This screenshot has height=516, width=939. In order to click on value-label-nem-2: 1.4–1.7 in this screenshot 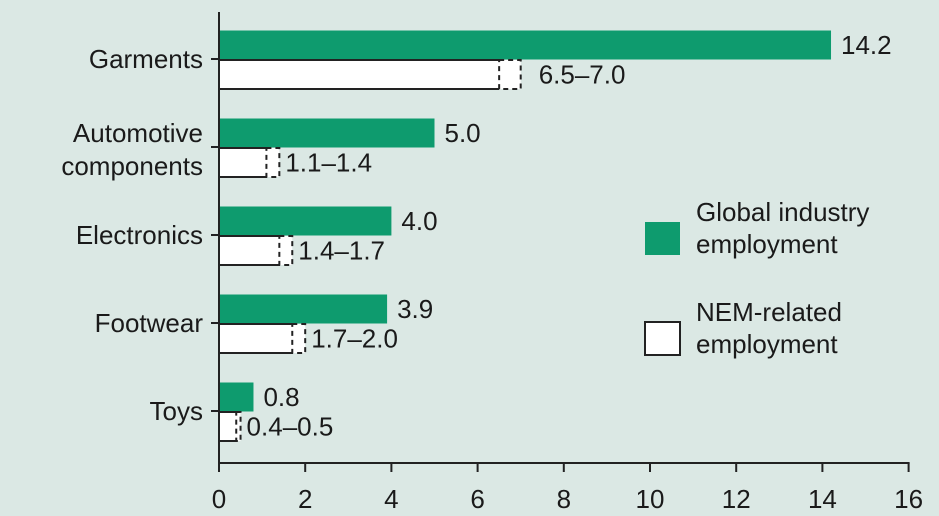, I will do `click(341, 251)`.